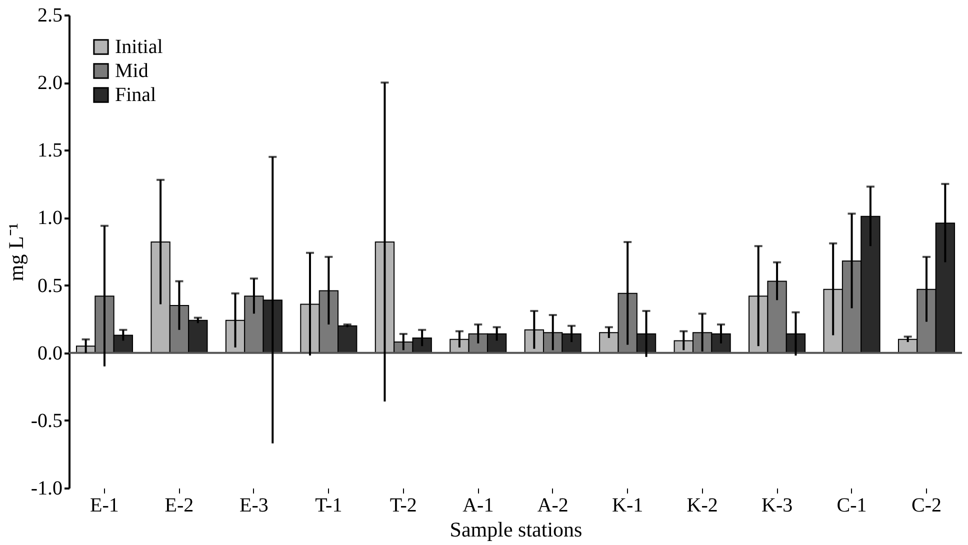 The height and width of the screenshot is (545, 968). I want to click on y-tick-label: -1.0, so click(46, 489).